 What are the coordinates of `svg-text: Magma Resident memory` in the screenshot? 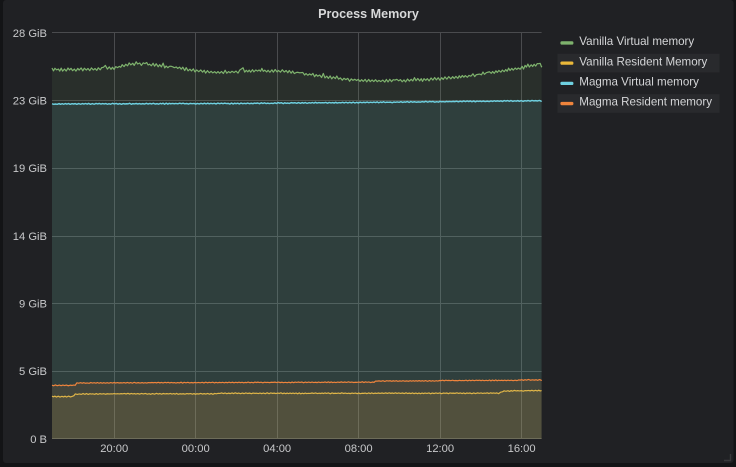 It's located at (645, 102).